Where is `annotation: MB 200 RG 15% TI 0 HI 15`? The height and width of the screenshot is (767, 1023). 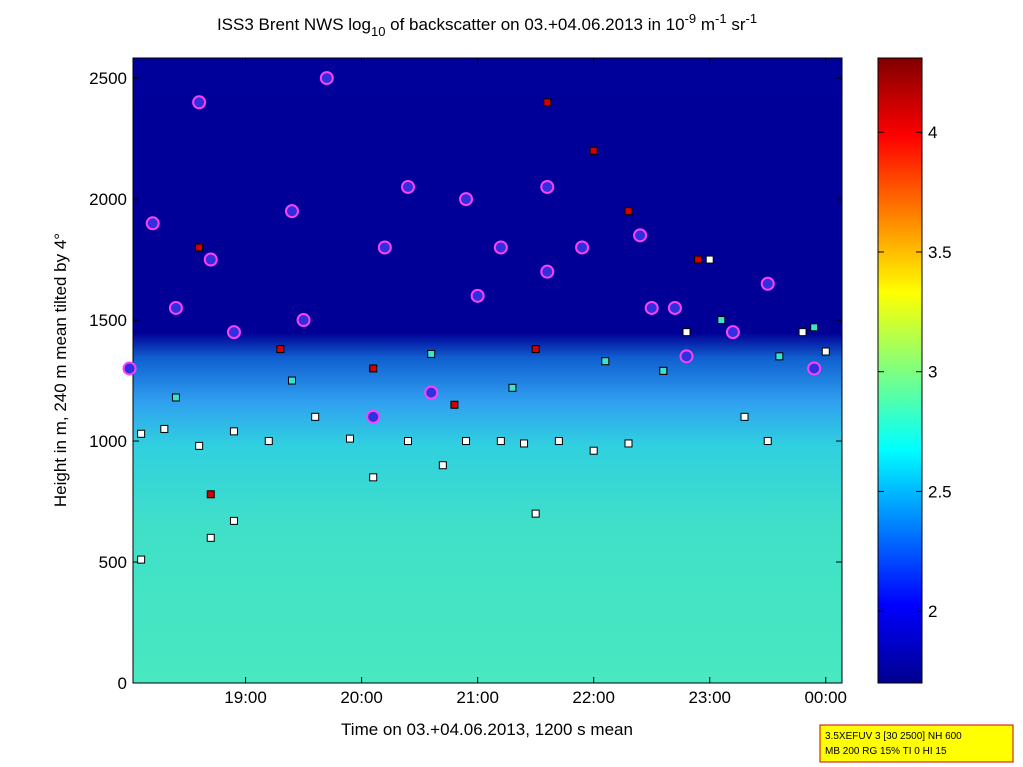
annotation: MB 200 RG 15% TI 0 HI 15 is located at coordinates (886, 751).